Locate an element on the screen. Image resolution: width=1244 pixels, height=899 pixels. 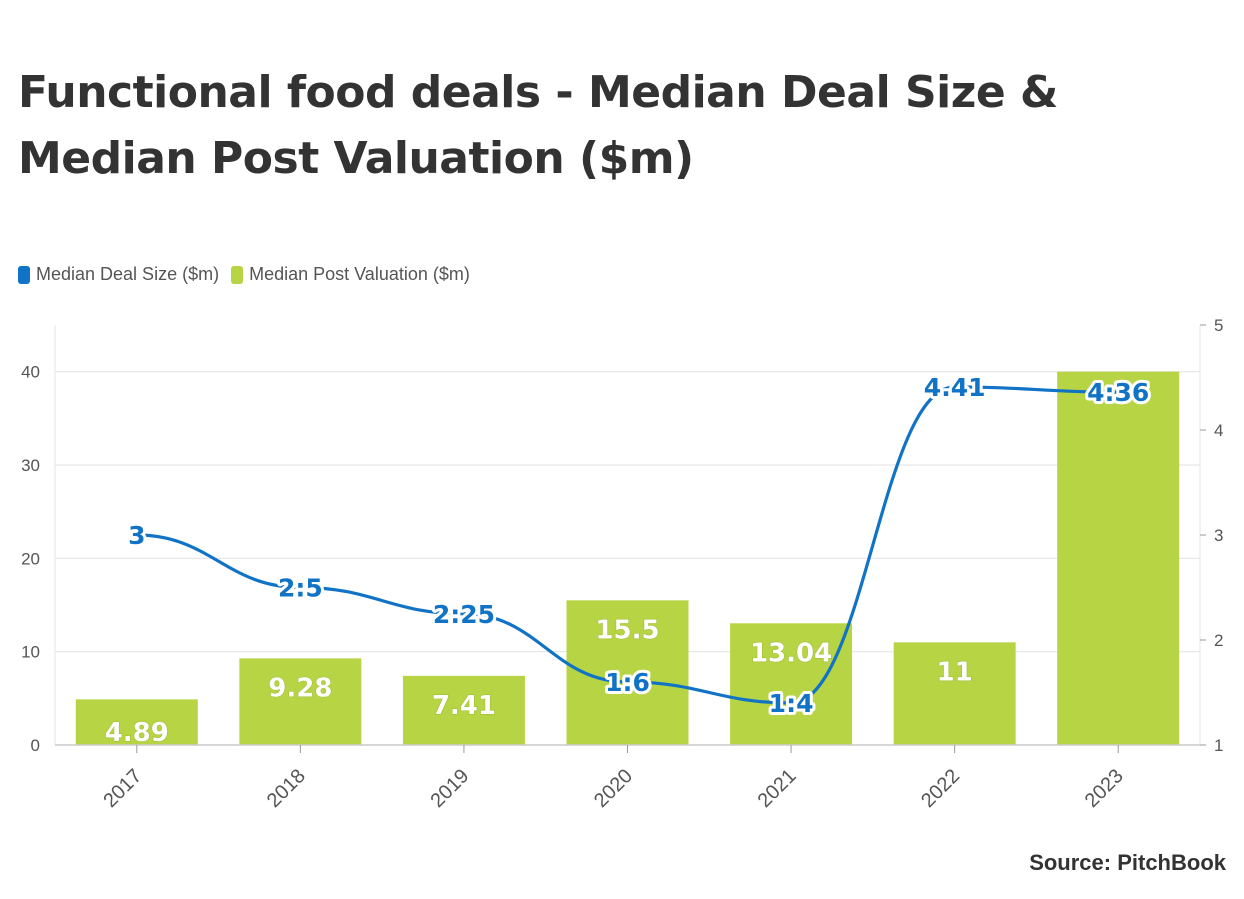
bar-value-label: 4.89 is located at coordinates (137, 733).